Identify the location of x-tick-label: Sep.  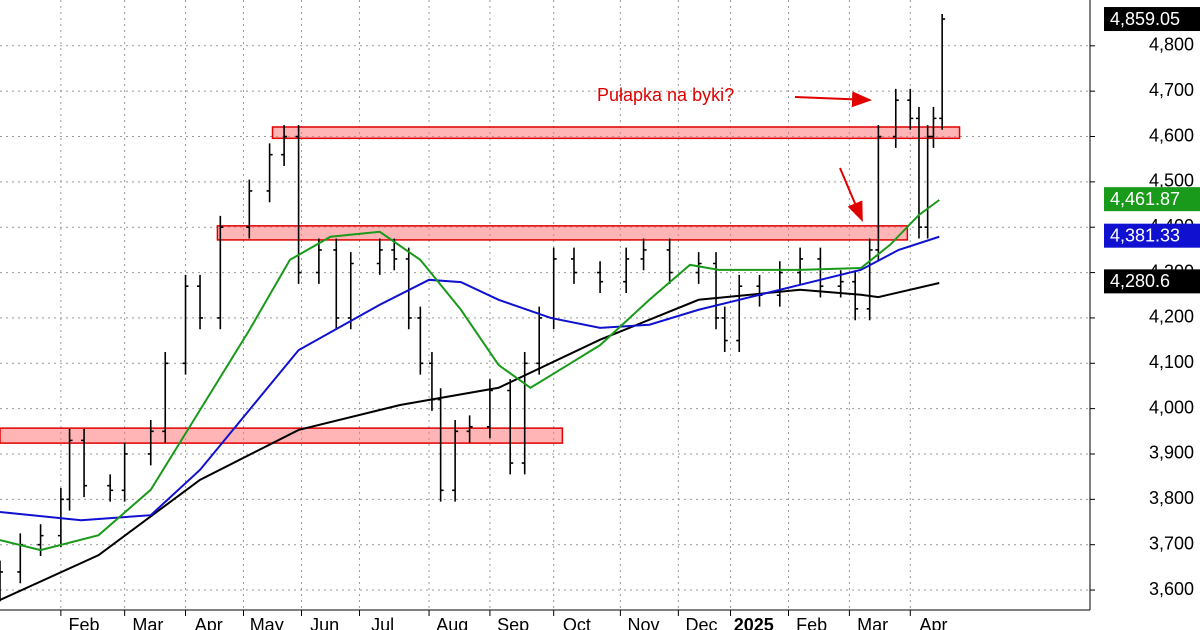
(513, 622).